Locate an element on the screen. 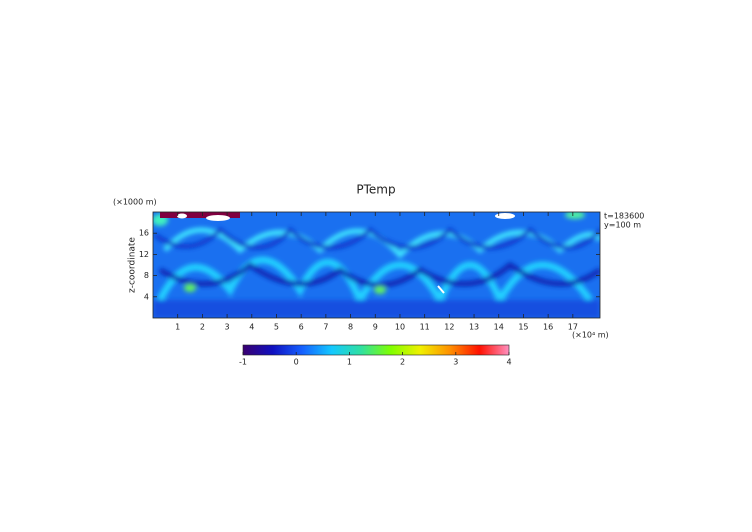 The width and height of the screenshot is (752, 532). x-tick-label: 1 is located at coordinates (177, 327).